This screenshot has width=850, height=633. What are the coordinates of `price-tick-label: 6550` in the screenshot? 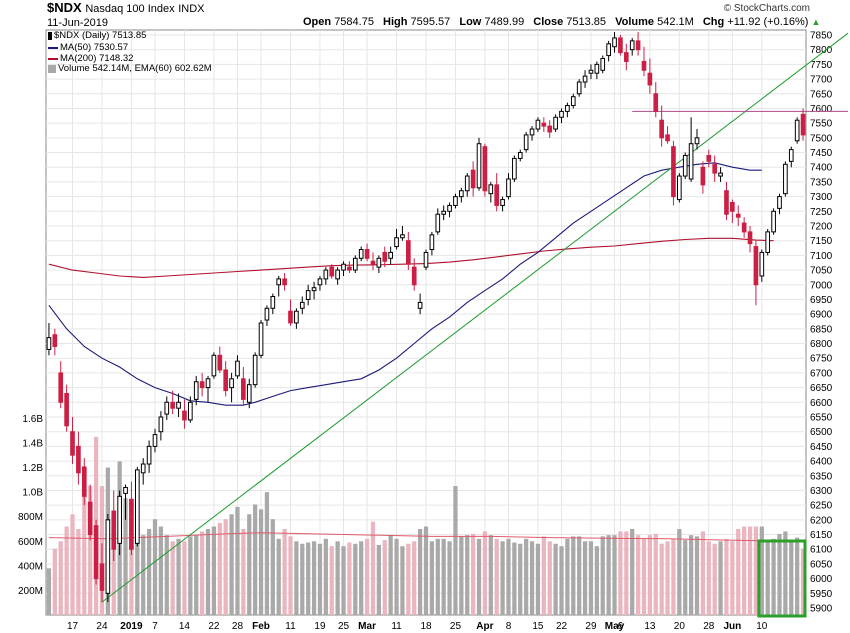 It's located at (821, 418).